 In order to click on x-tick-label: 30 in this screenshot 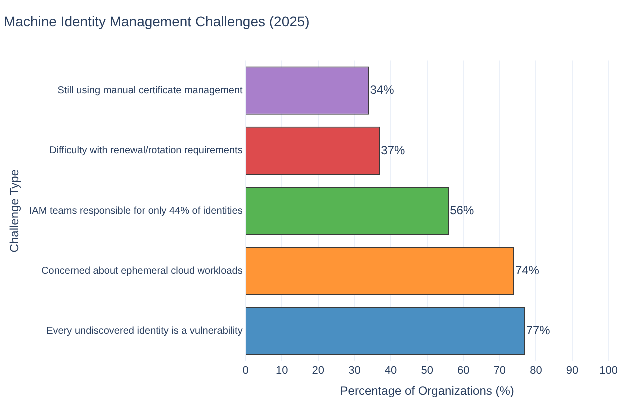, I will do `click(354, 371)`.